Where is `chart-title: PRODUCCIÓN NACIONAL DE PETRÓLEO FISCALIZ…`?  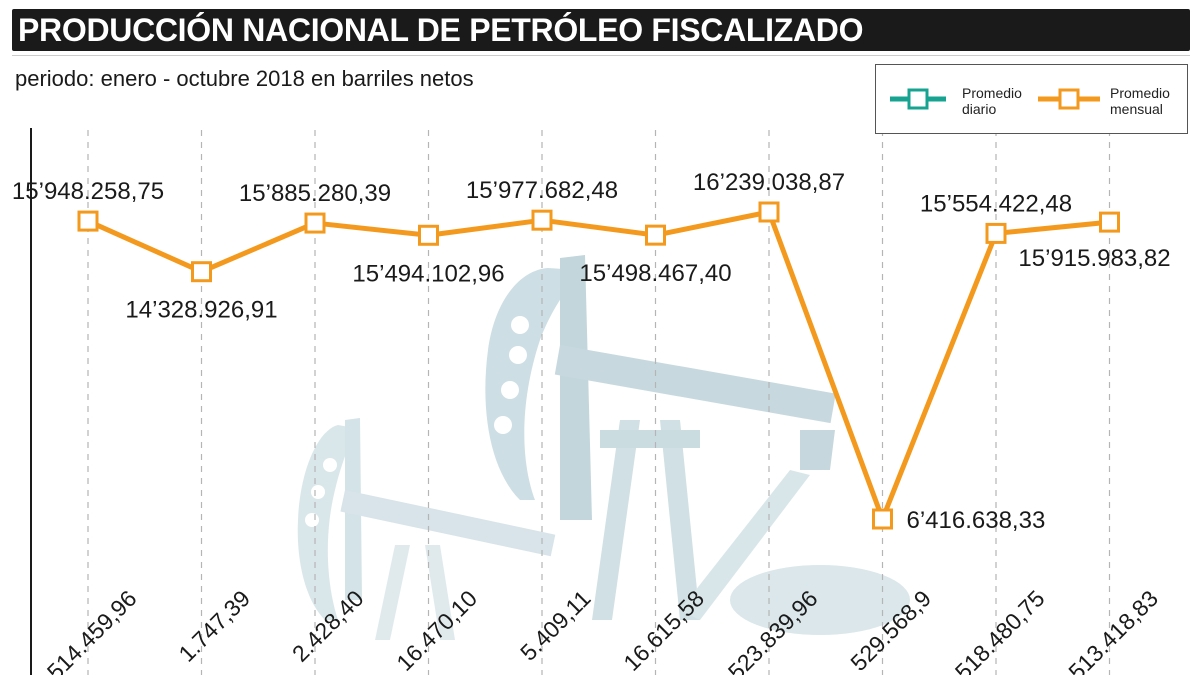 chart-title: PRODUCCIÓN NACIONAL DE PETRÓLEO FISCALIZ… is located at coordinates (441, 30).